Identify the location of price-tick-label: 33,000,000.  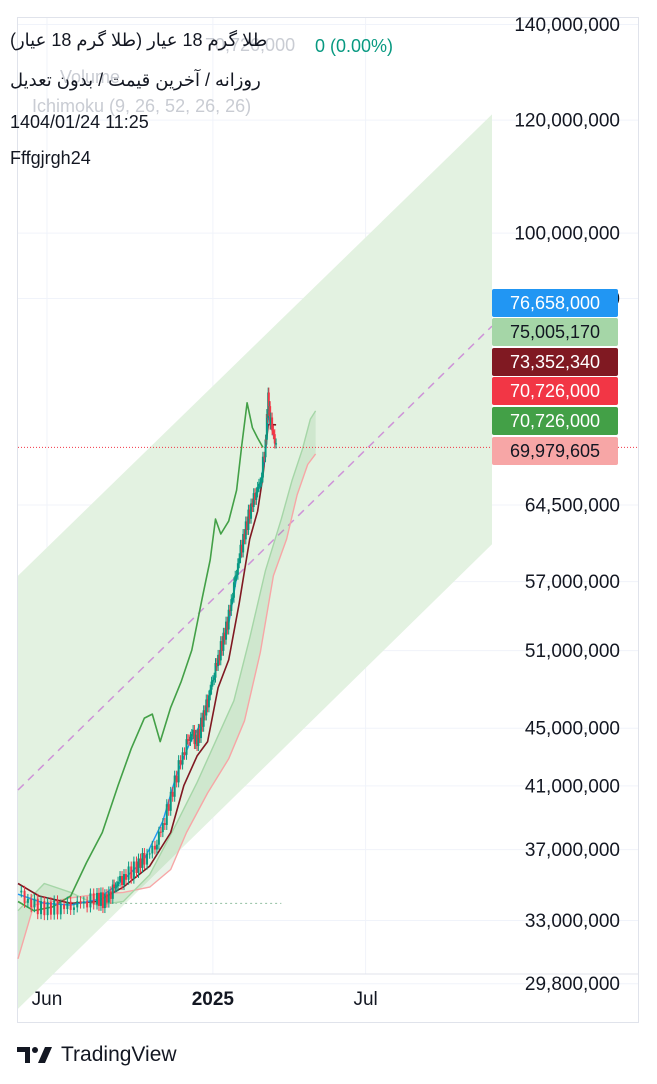
(572, 921).